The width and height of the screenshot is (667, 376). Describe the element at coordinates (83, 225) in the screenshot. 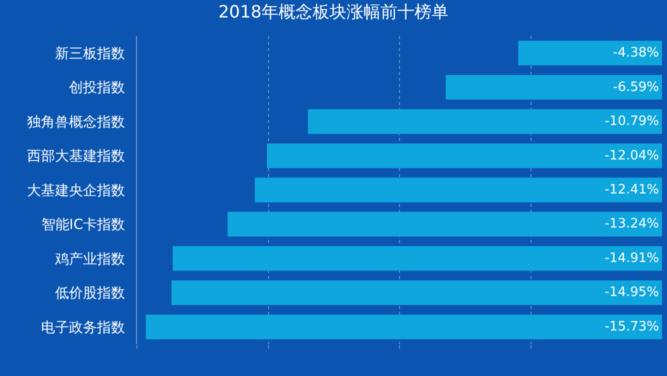

I see `y-tick-label: 智能IC卡指数` at that location.